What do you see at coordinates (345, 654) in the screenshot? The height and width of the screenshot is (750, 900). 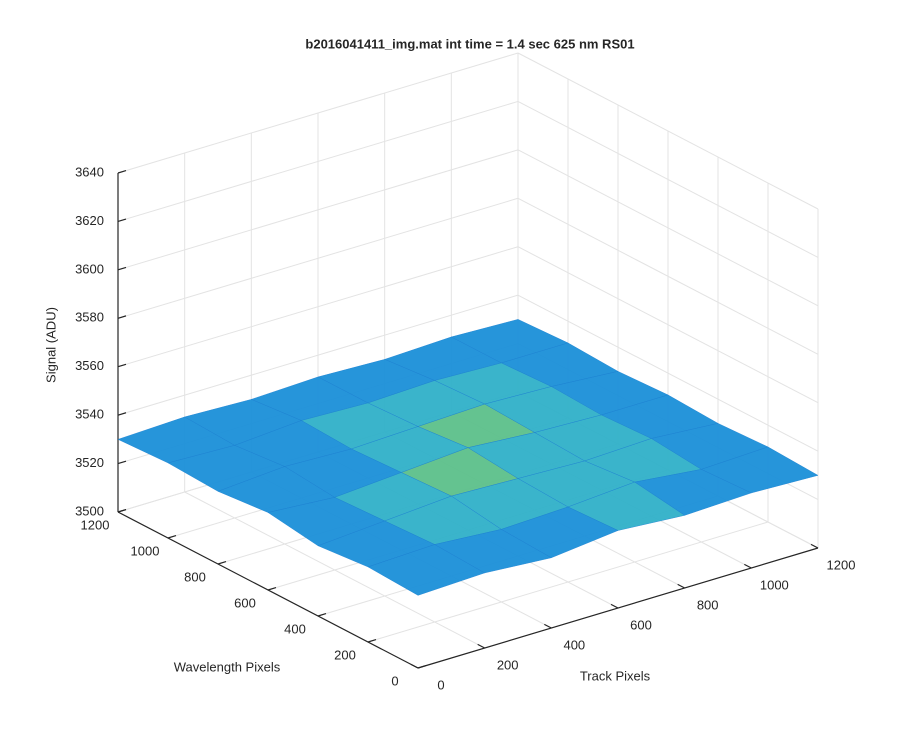 I see `y-tick-label: 200` at bounding box center [345, 654].